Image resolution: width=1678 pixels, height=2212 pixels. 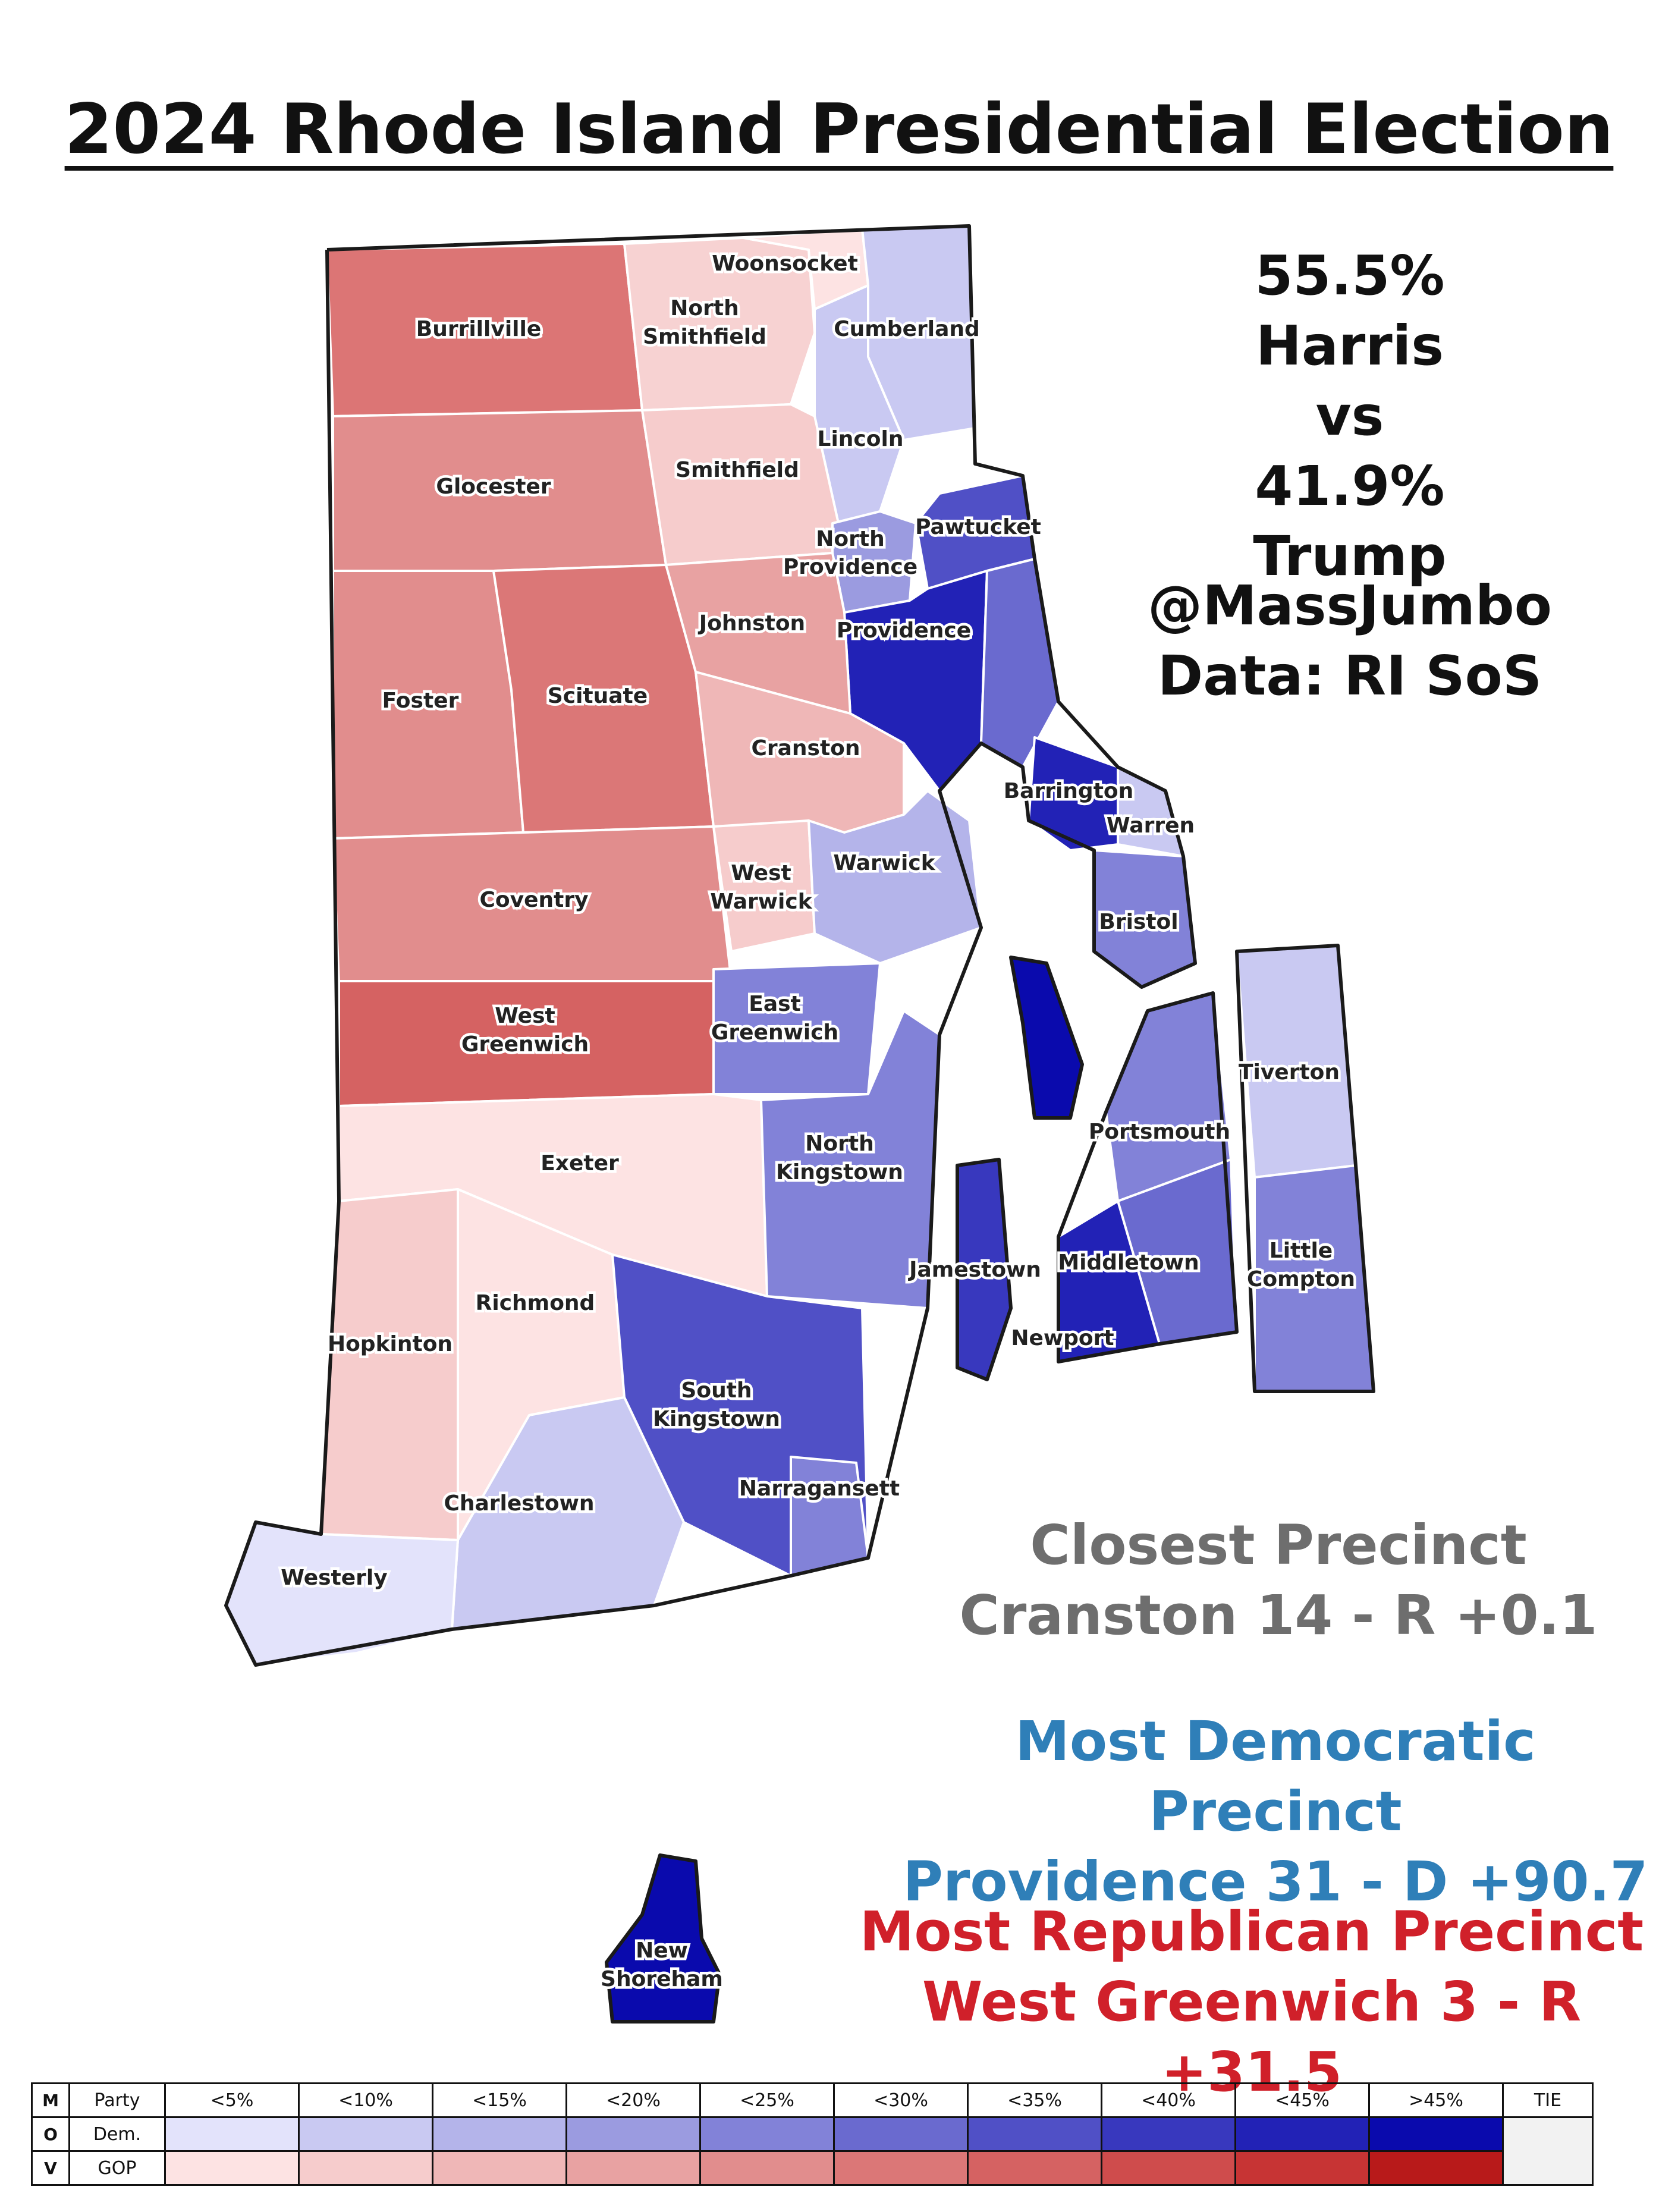 I want to click on region-smithfield, so click(x=740, y=484).